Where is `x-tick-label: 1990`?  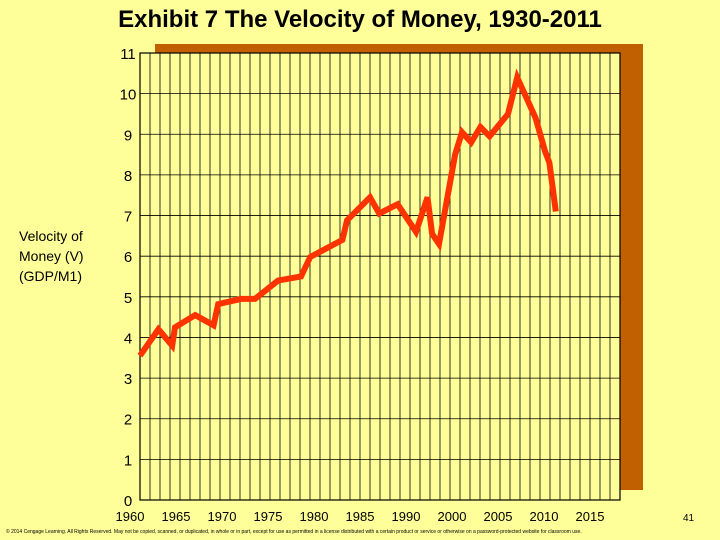
x-tick-label: 1990 is located at coordinates (406, 516).